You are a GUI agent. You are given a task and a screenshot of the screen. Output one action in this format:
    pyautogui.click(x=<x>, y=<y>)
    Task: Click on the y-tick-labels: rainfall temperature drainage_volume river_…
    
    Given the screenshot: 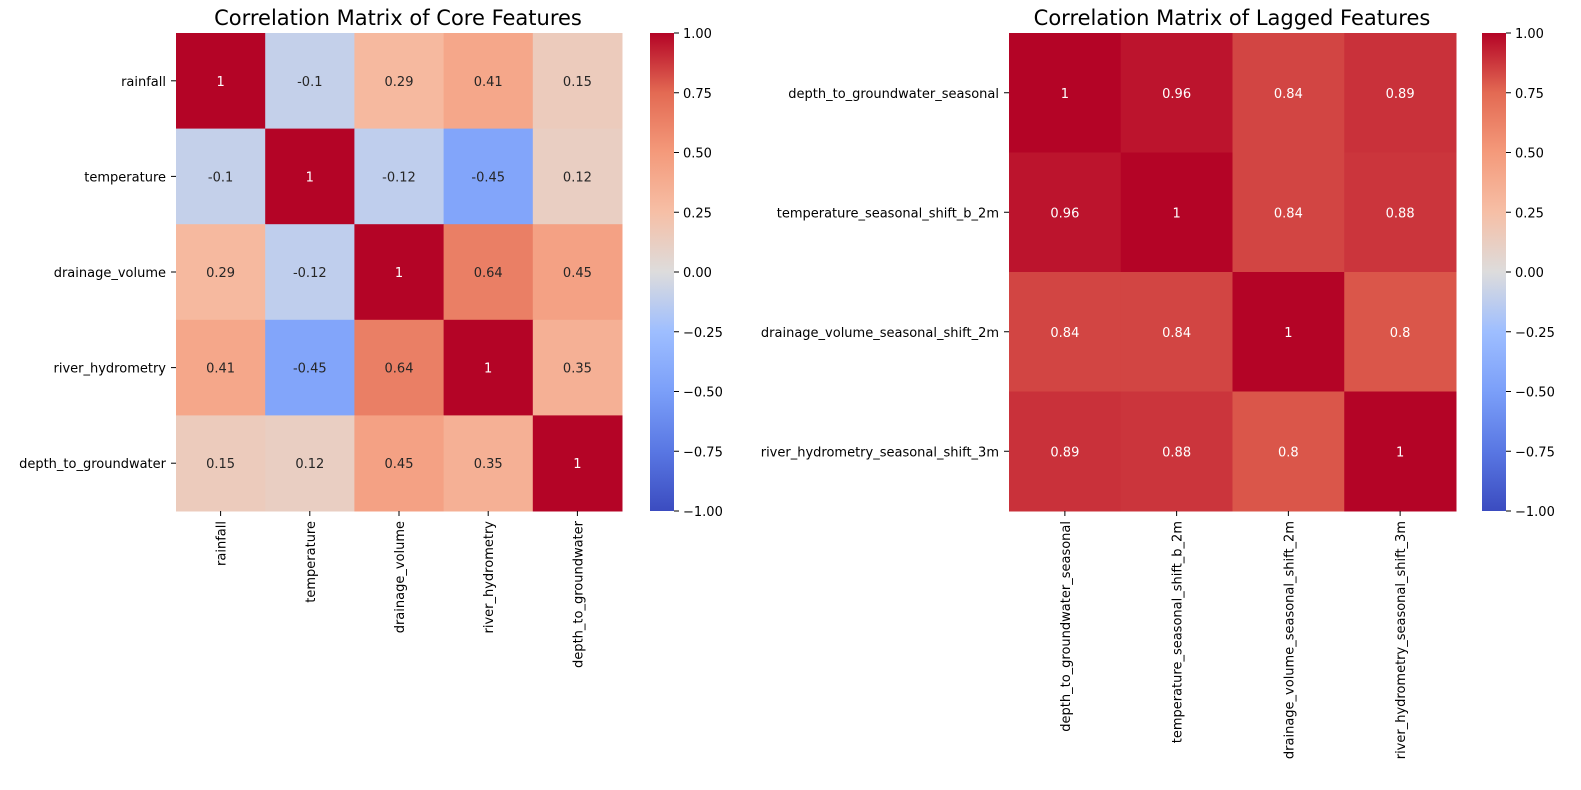 What is the action you would take?
    pyautogui.click(x=97, y=273)
    